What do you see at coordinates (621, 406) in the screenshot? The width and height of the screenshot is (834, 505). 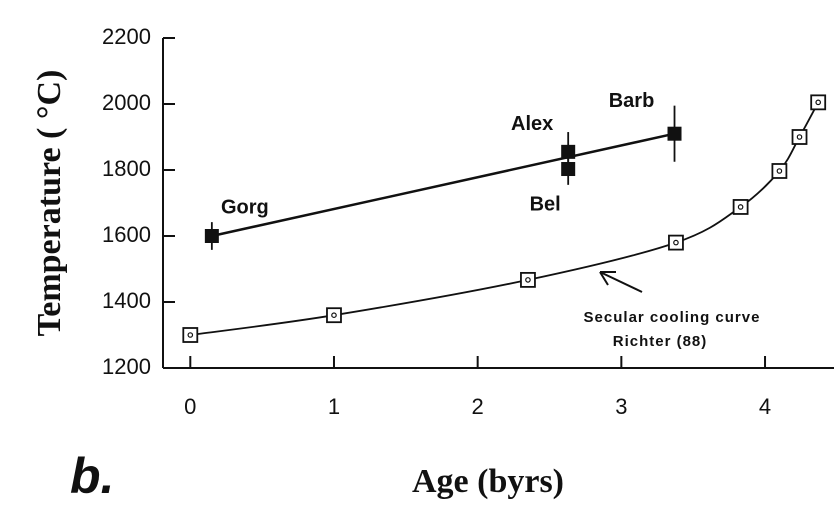 I see `x-tick-label: 3` at bounding box center [621, 406].